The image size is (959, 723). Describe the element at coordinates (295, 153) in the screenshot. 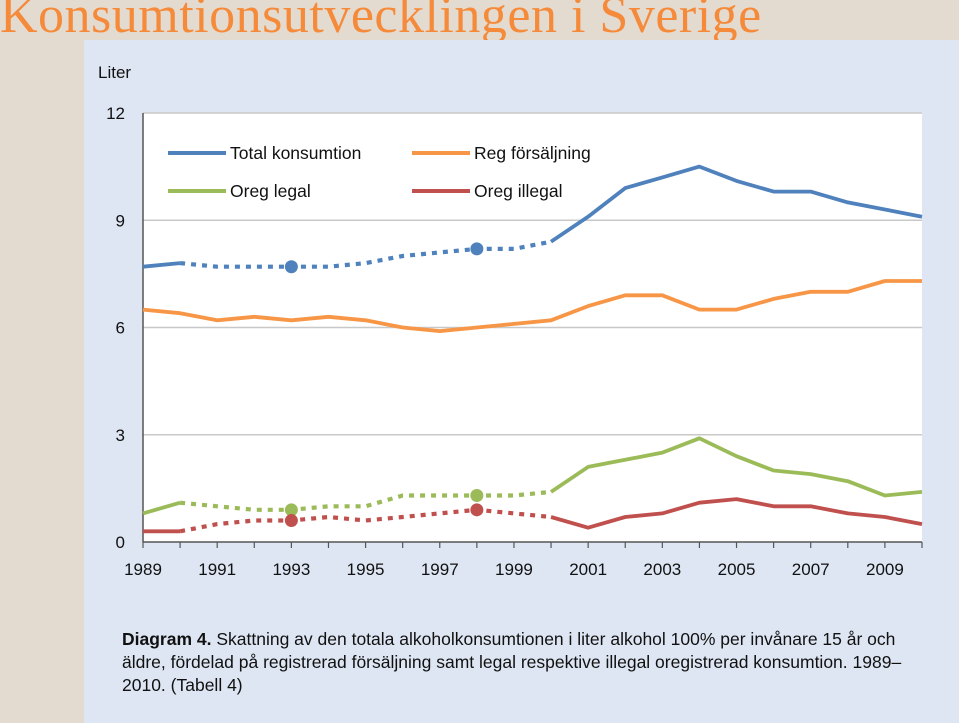

I see `legend-label: Total konsumtion` at that location.